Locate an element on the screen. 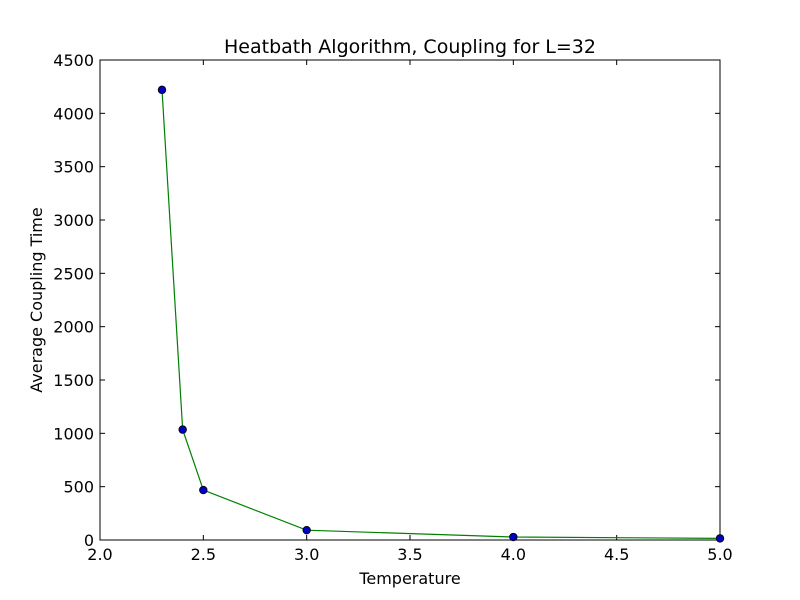  y-tick-label: 1500 is located at coordinates (73, 380).